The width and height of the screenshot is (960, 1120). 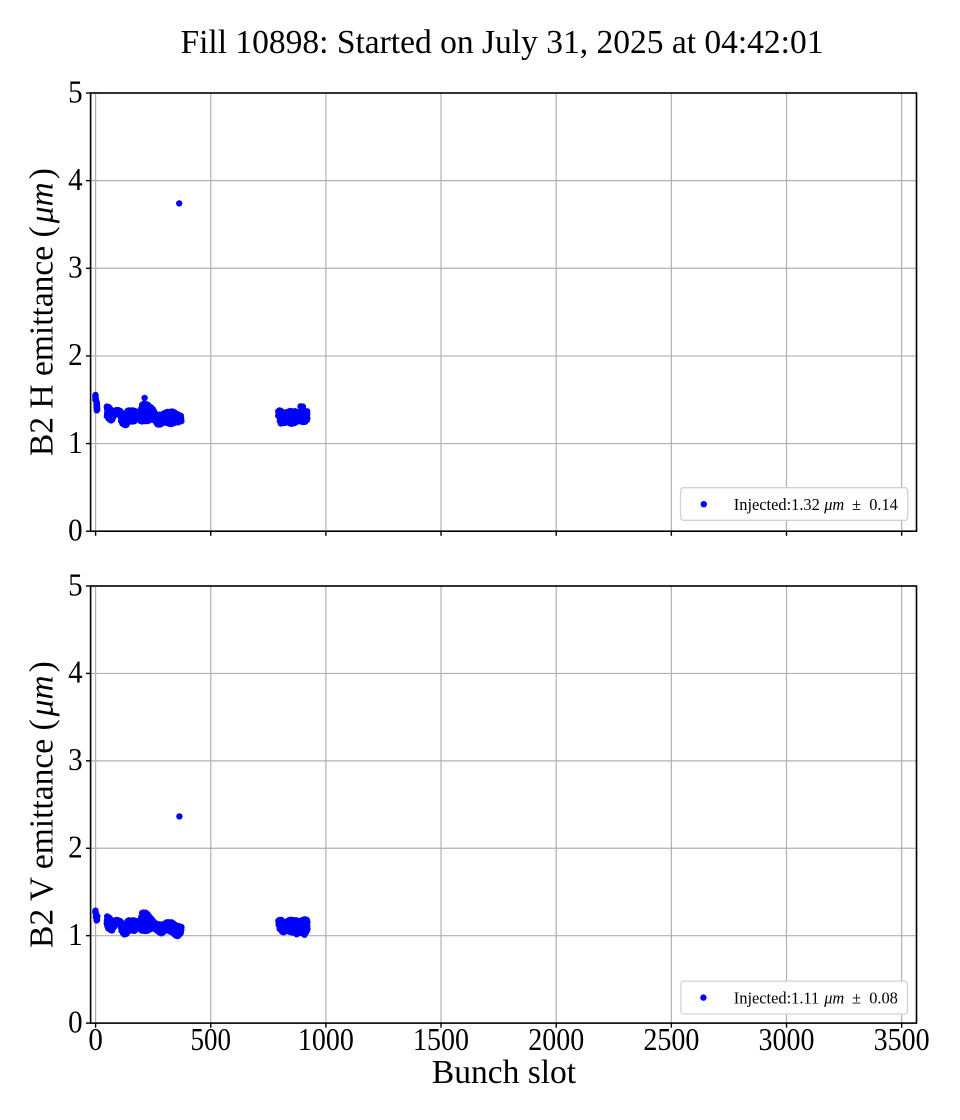 What do you see at coordinates (441, 1039) in the screenshot?
I see `svg-text: 1500` at bounding box center [441, 1039].